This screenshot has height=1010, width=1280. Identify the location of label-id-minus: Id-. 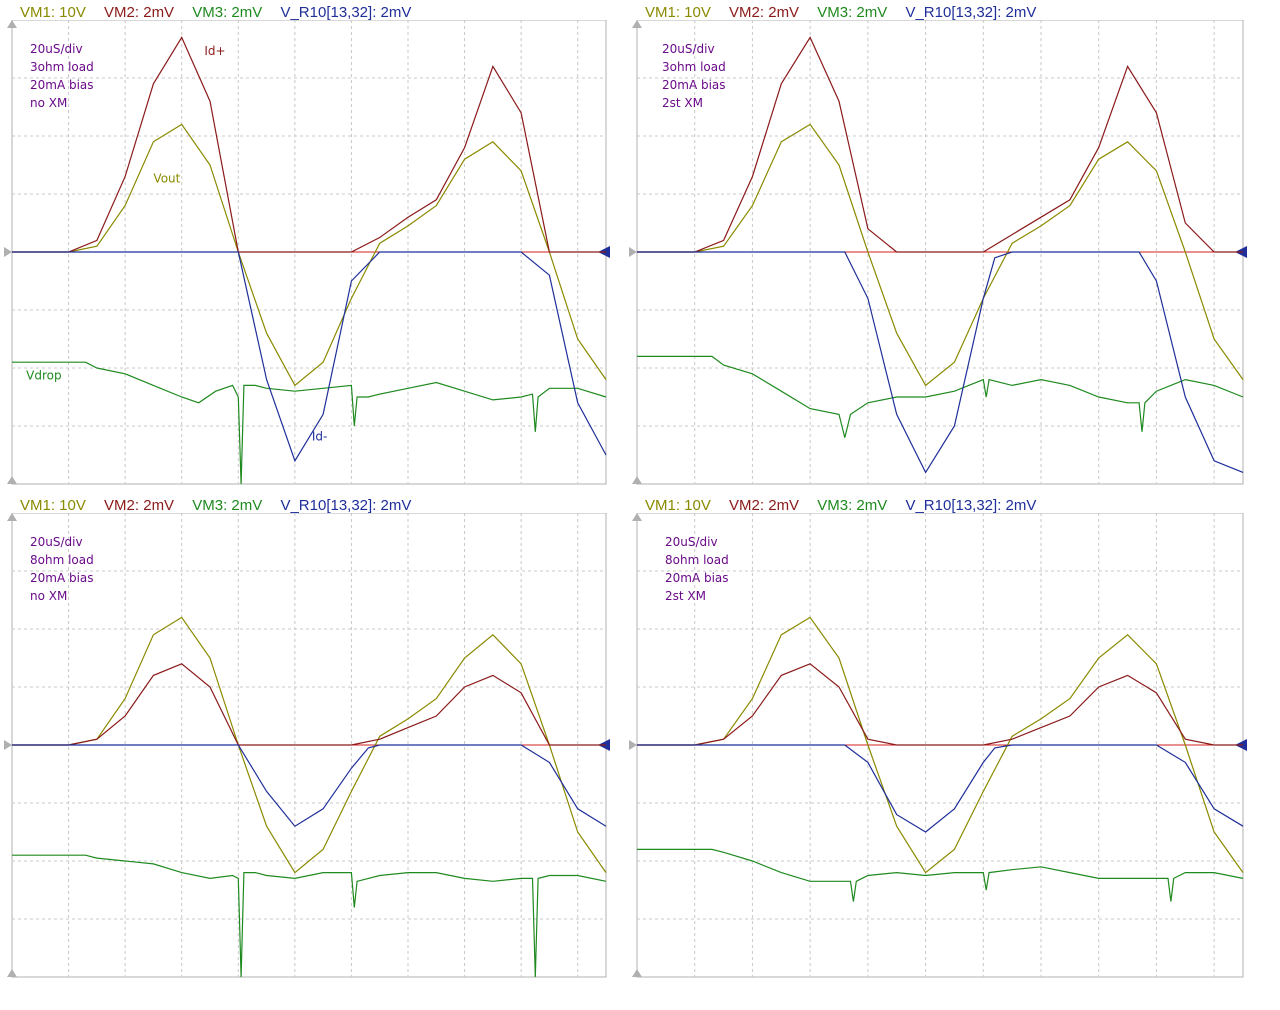
(320, 437).